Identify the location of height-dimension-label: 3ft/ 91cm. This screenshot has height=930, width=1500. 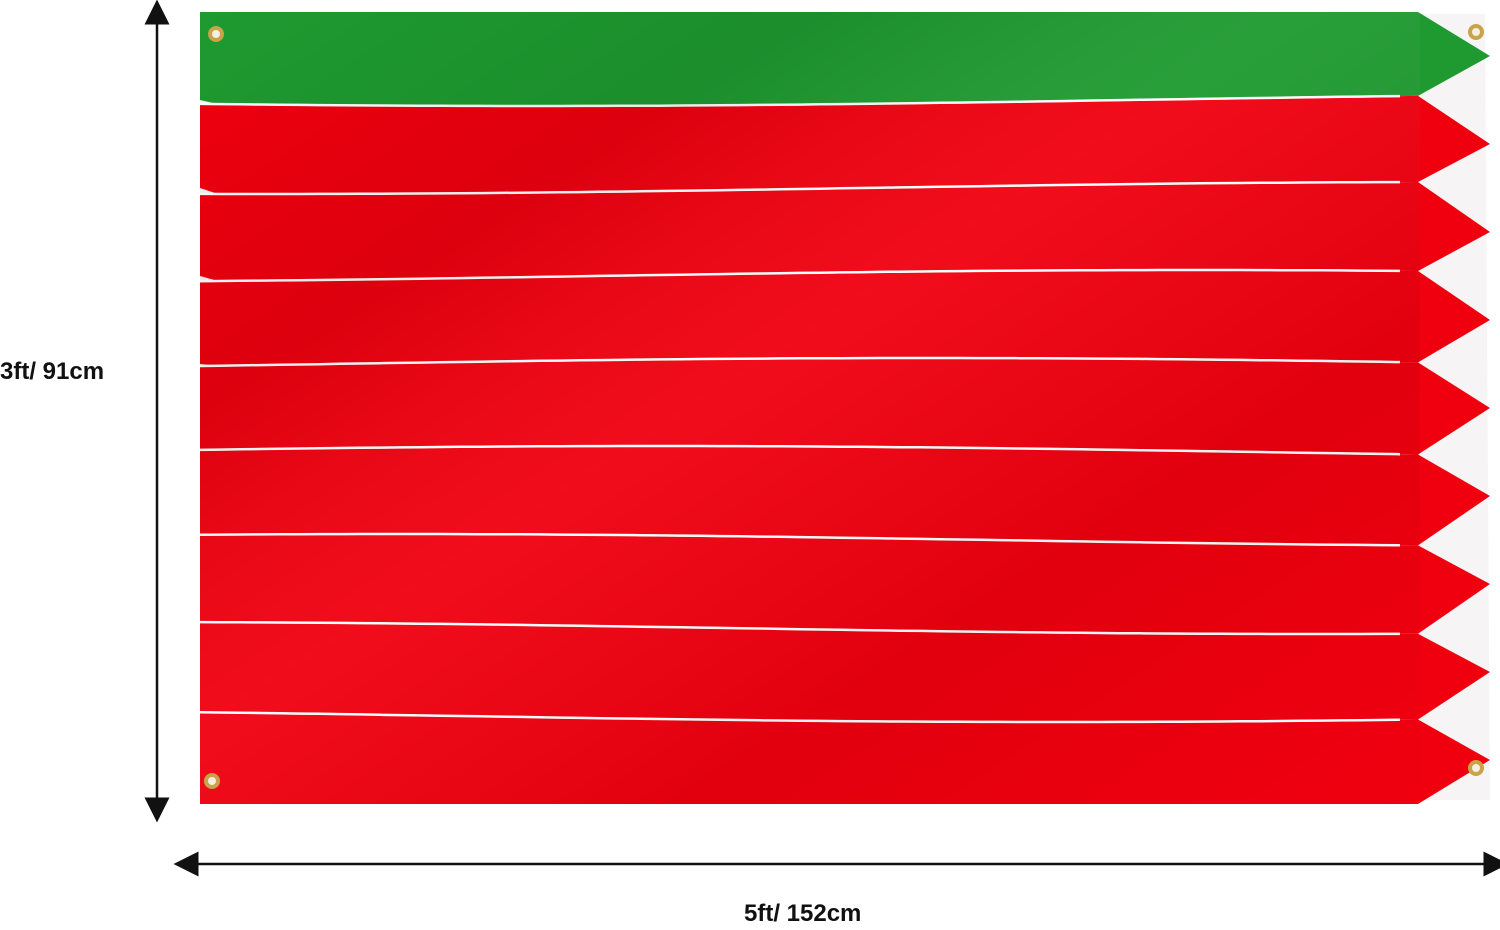
(52, 371).